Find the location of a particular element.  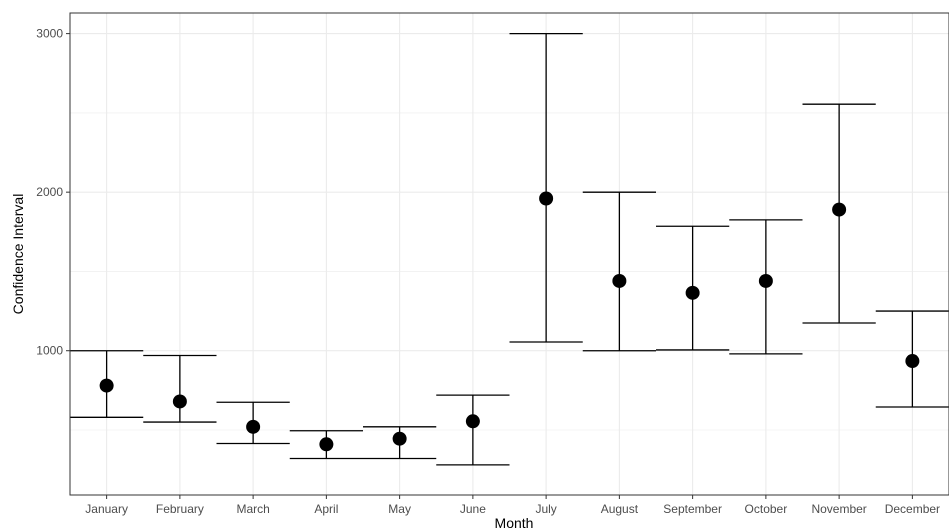

x-tick-label: September is located at coordinates (692, 509).